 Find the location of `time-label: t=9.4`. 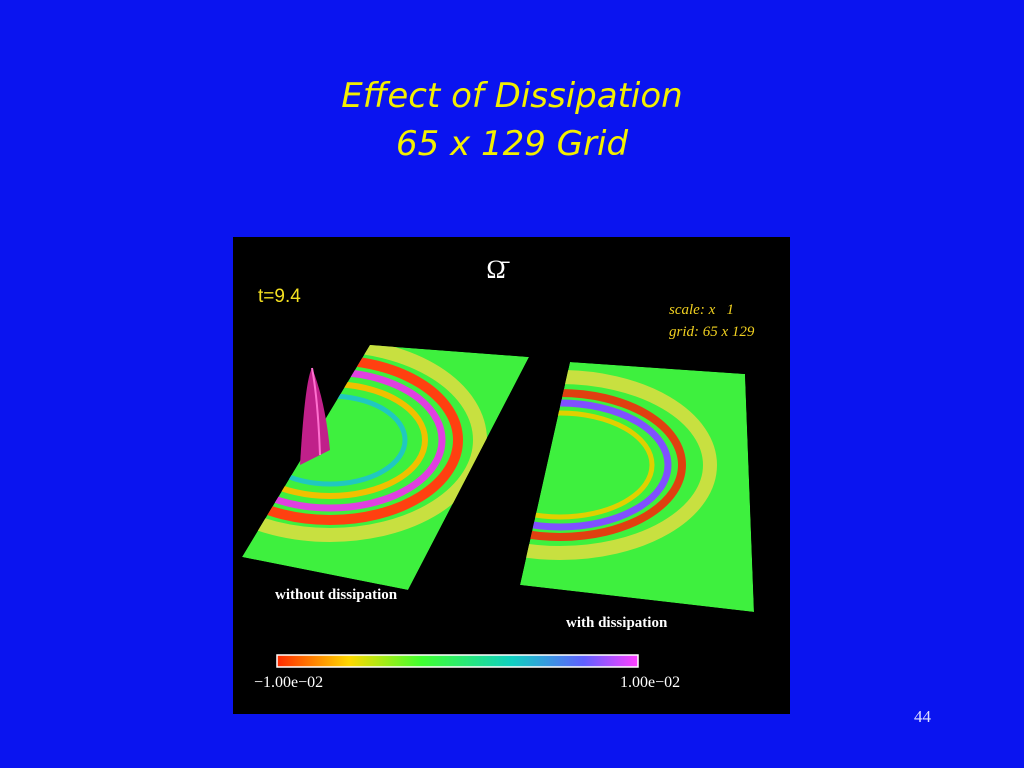

time-label: t=9.4 is located at coordinates (279, 296).